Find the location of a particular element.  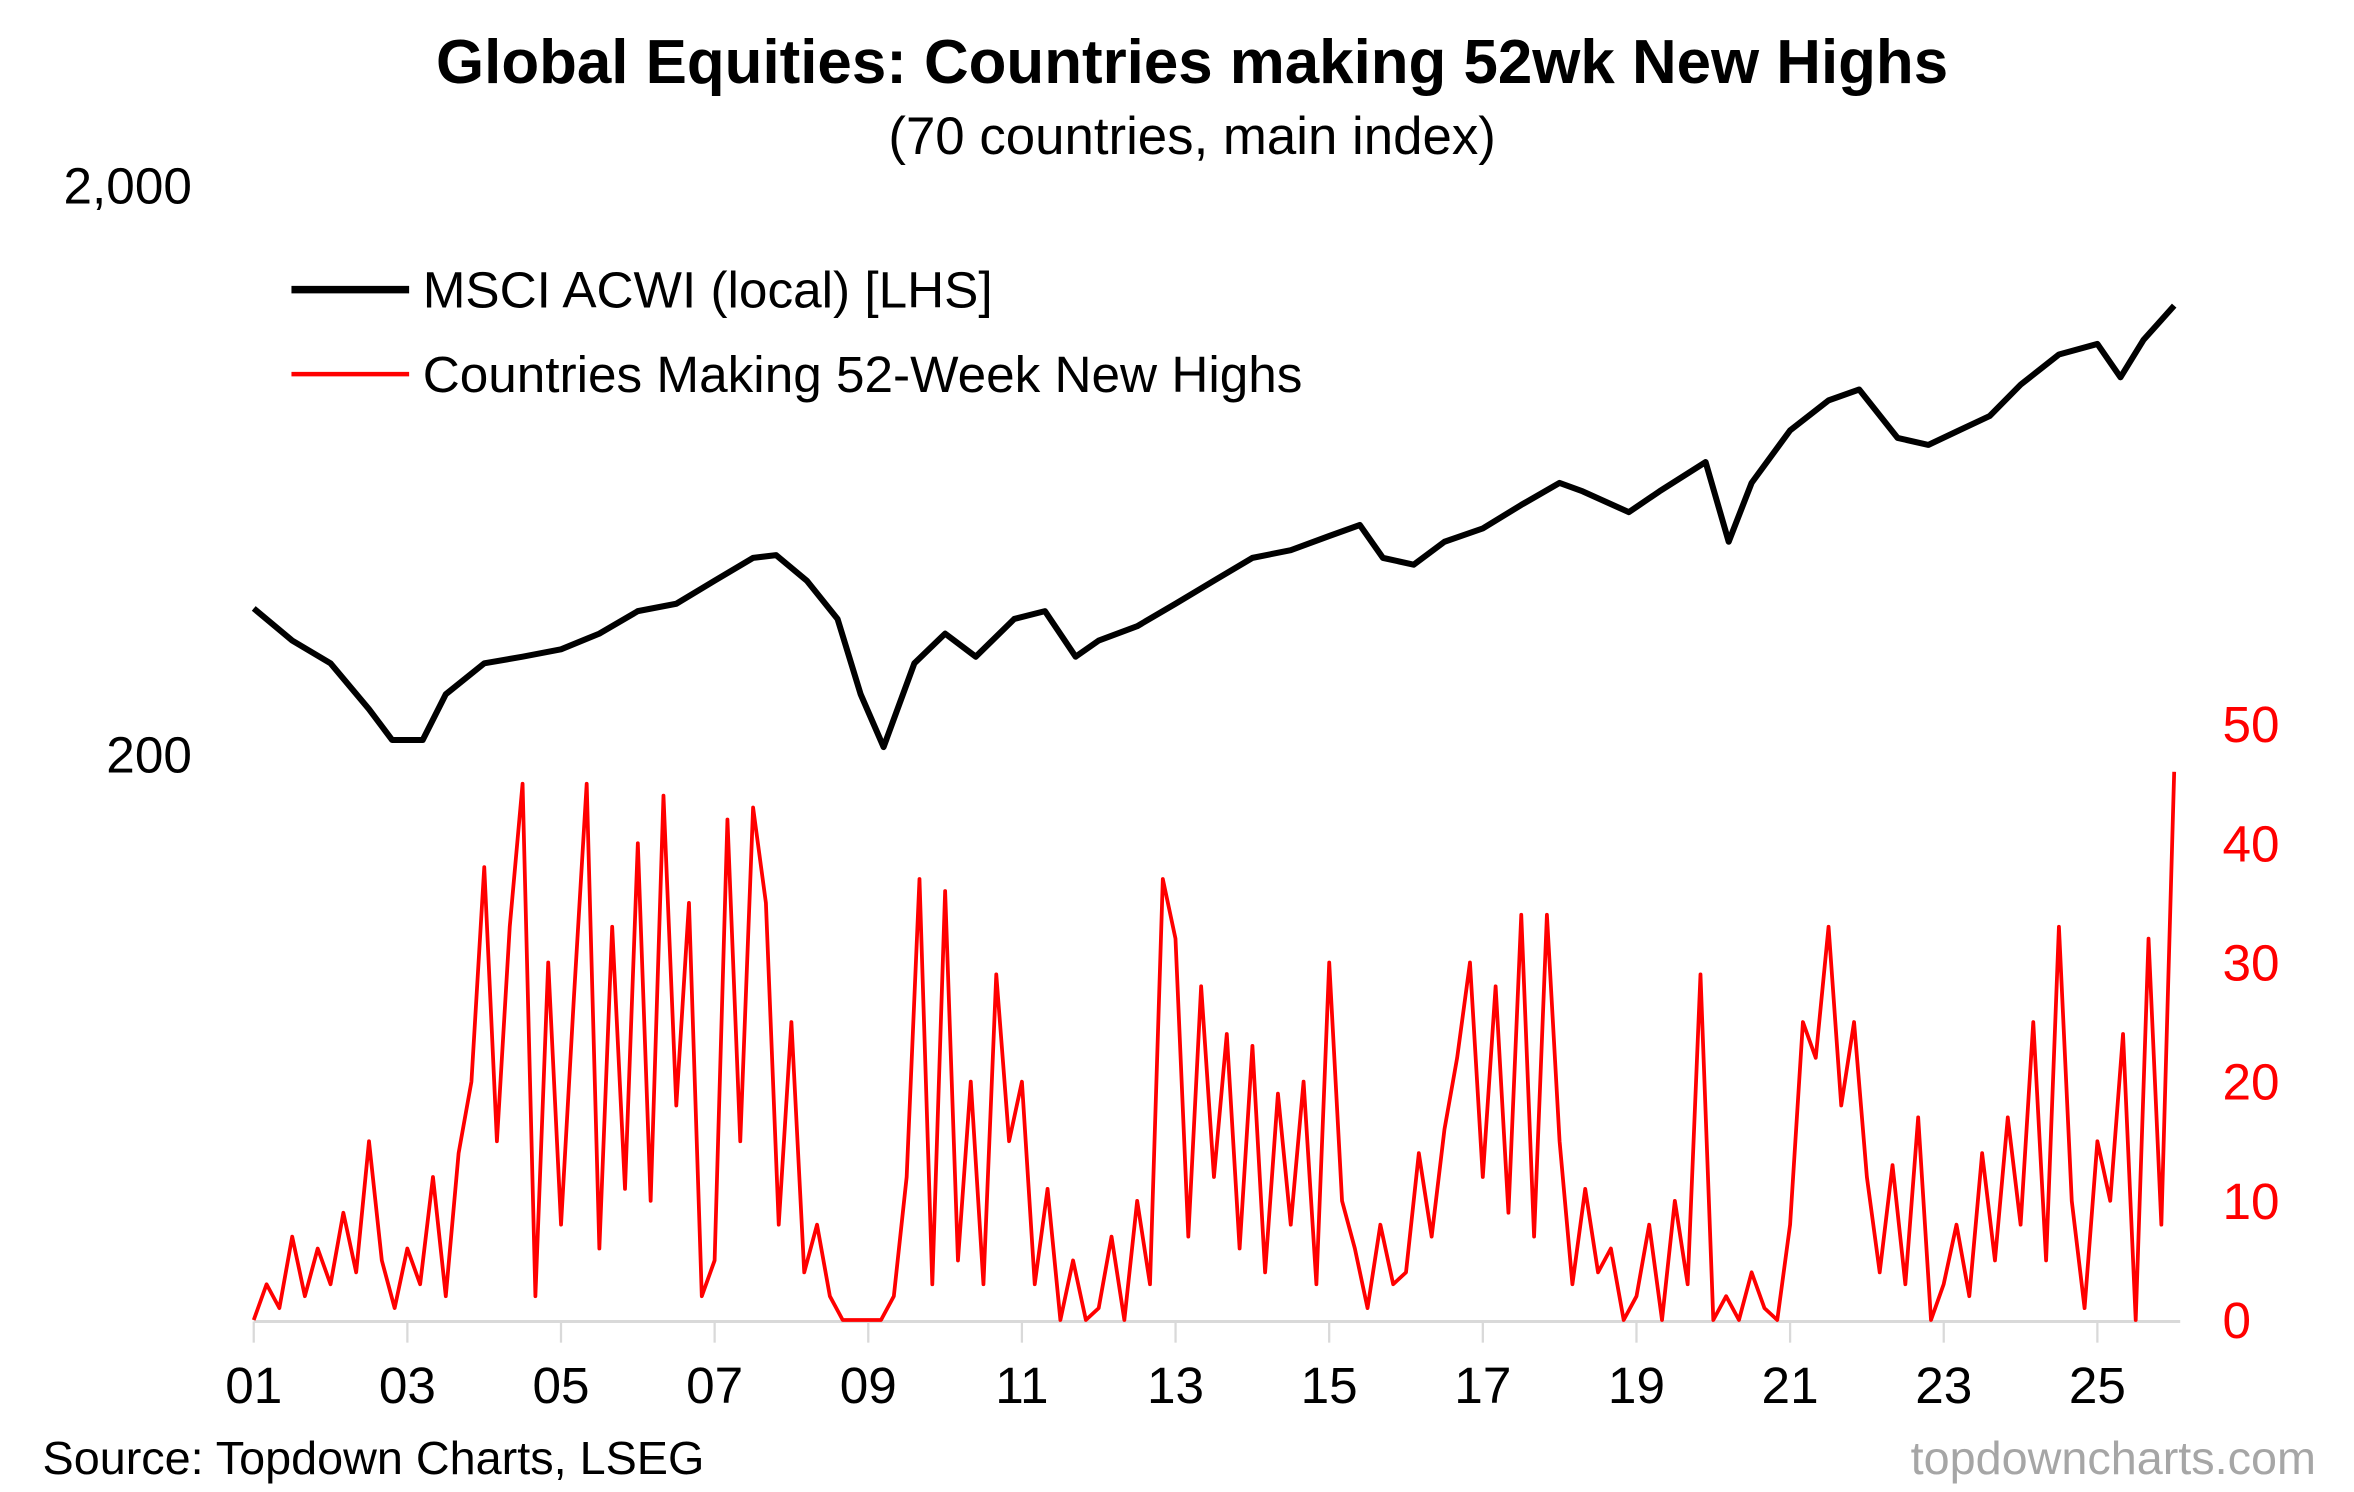

watermark: topdowncharts.com is located at coordinates (2113, 1458).